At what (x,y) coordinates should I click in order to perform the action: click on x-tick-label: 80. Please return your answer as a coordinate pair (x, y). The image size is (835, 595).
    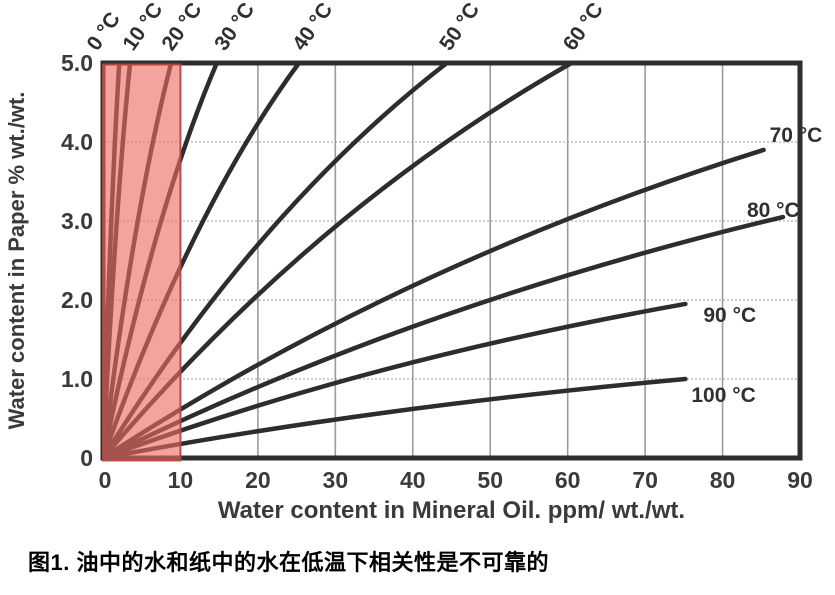
    Looking at the image, I should click on (723, 480).